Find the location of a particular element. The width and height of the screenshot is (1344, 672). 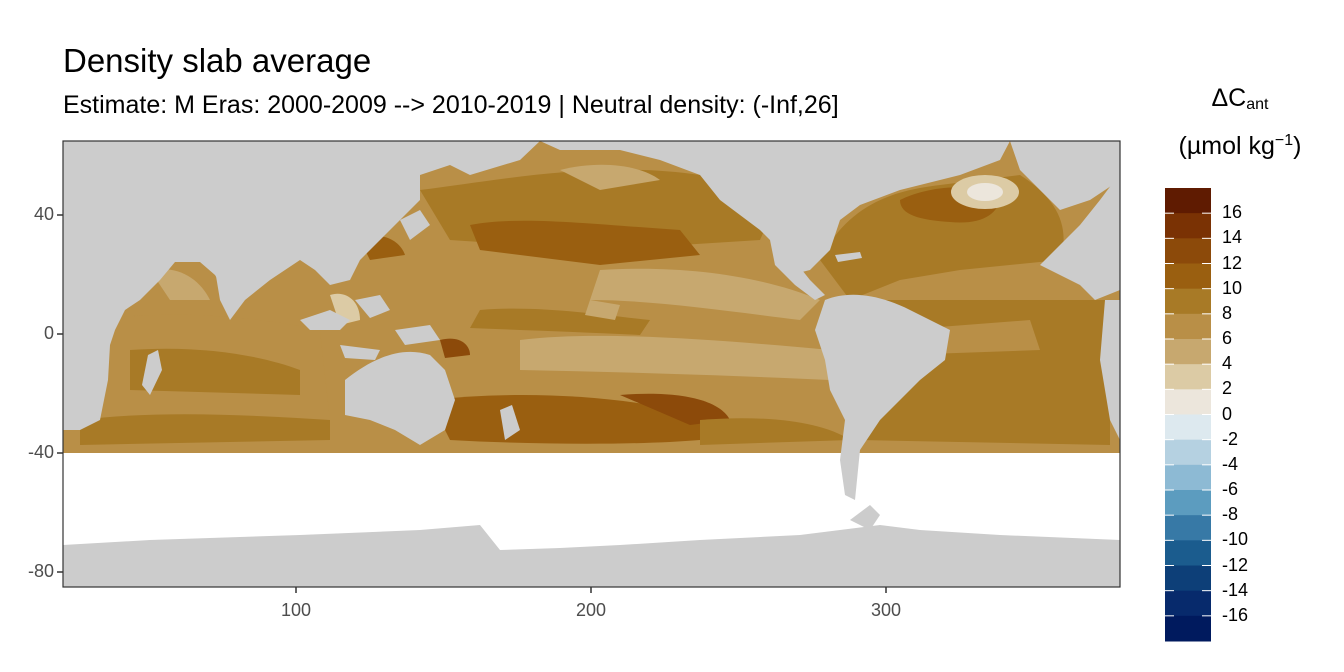

legend-label: 10 is located at coordinates (1232, 287).